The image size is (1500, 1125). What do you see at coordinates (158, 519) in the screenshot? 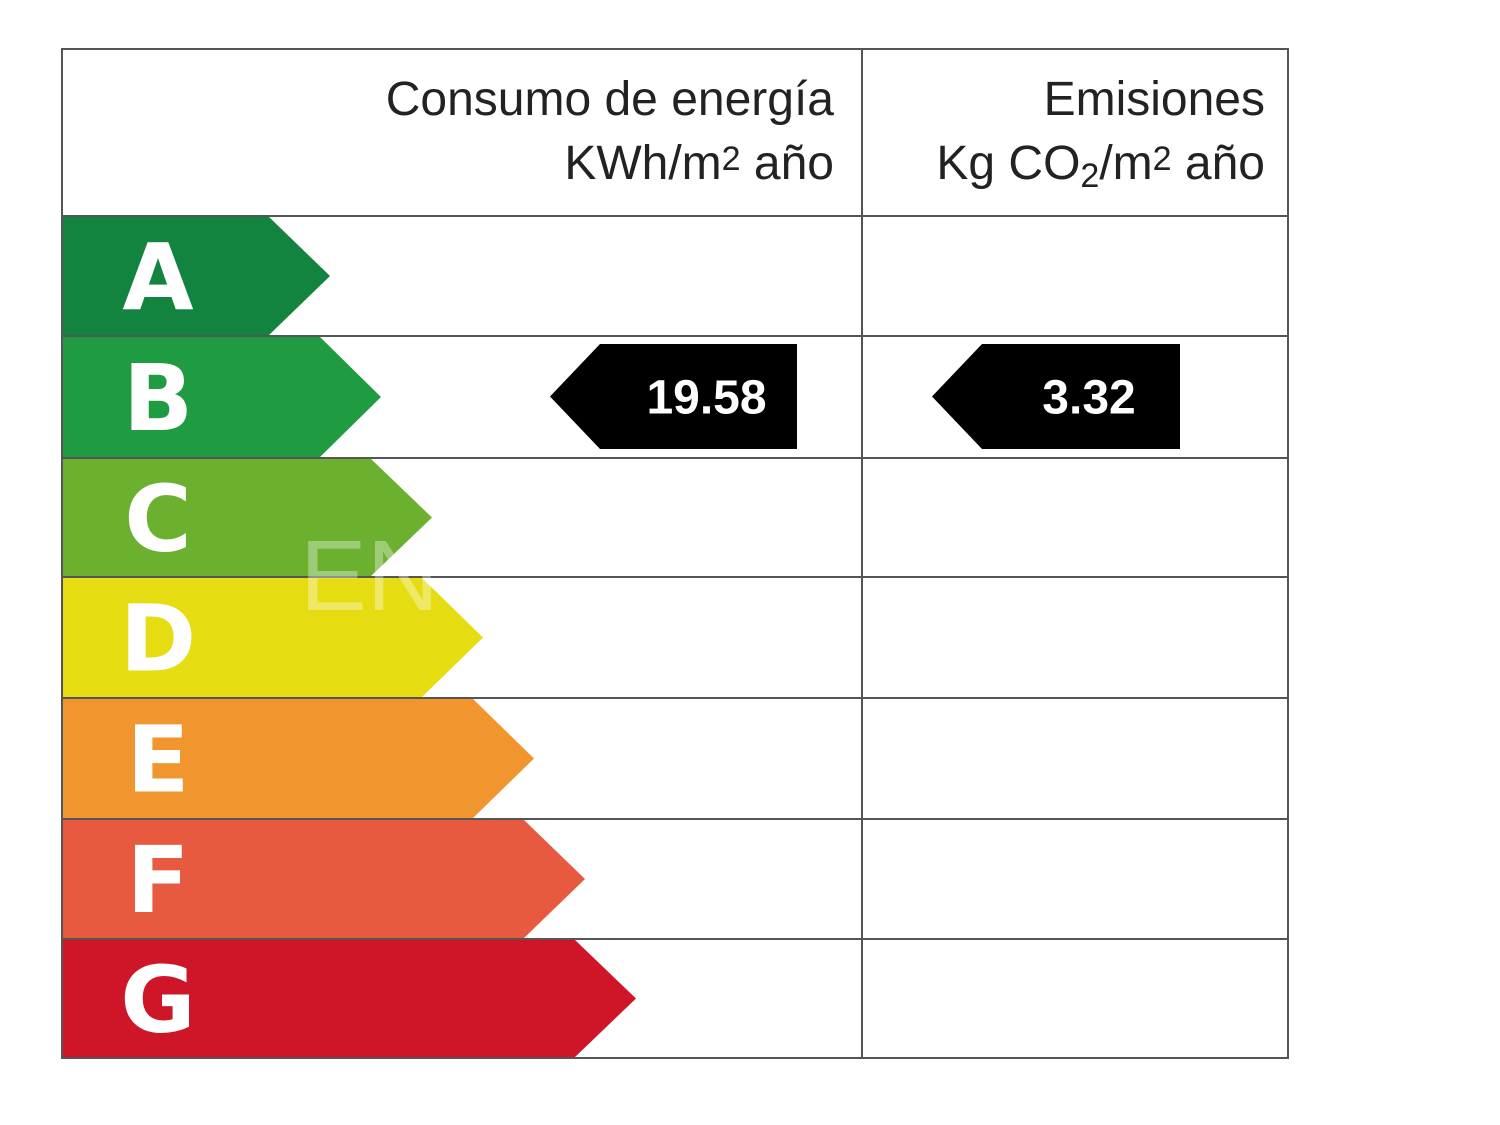
I see `class-letter-c: C` at bounding box center [158, 519].